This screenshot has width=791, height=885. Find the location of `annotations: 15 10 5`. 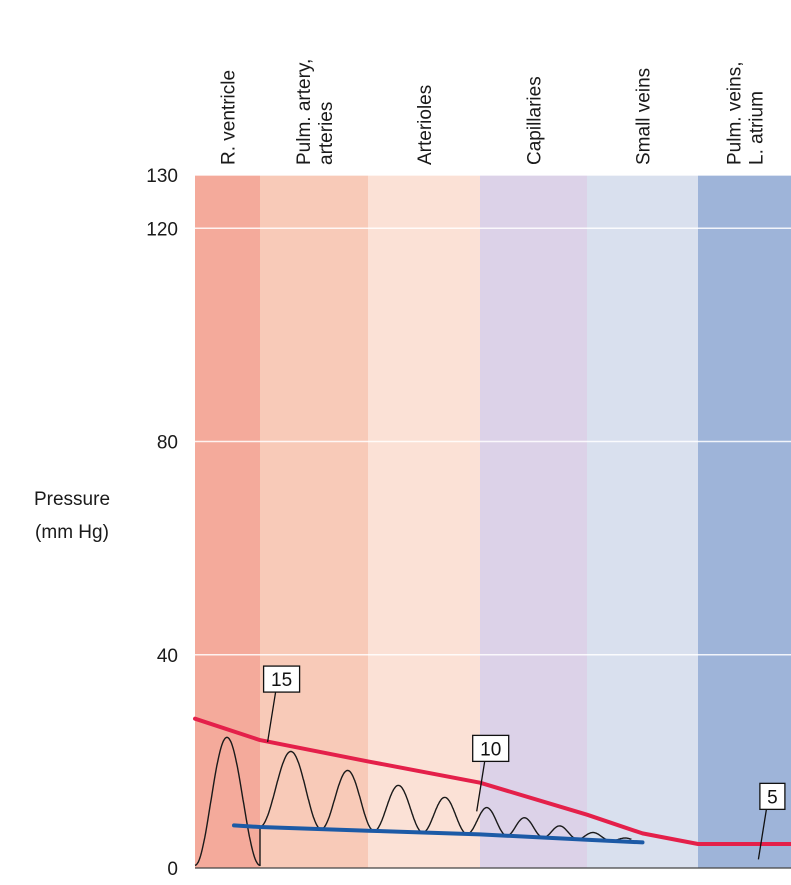

annotations: 15 10 5 is located at coordinates (524, 762).